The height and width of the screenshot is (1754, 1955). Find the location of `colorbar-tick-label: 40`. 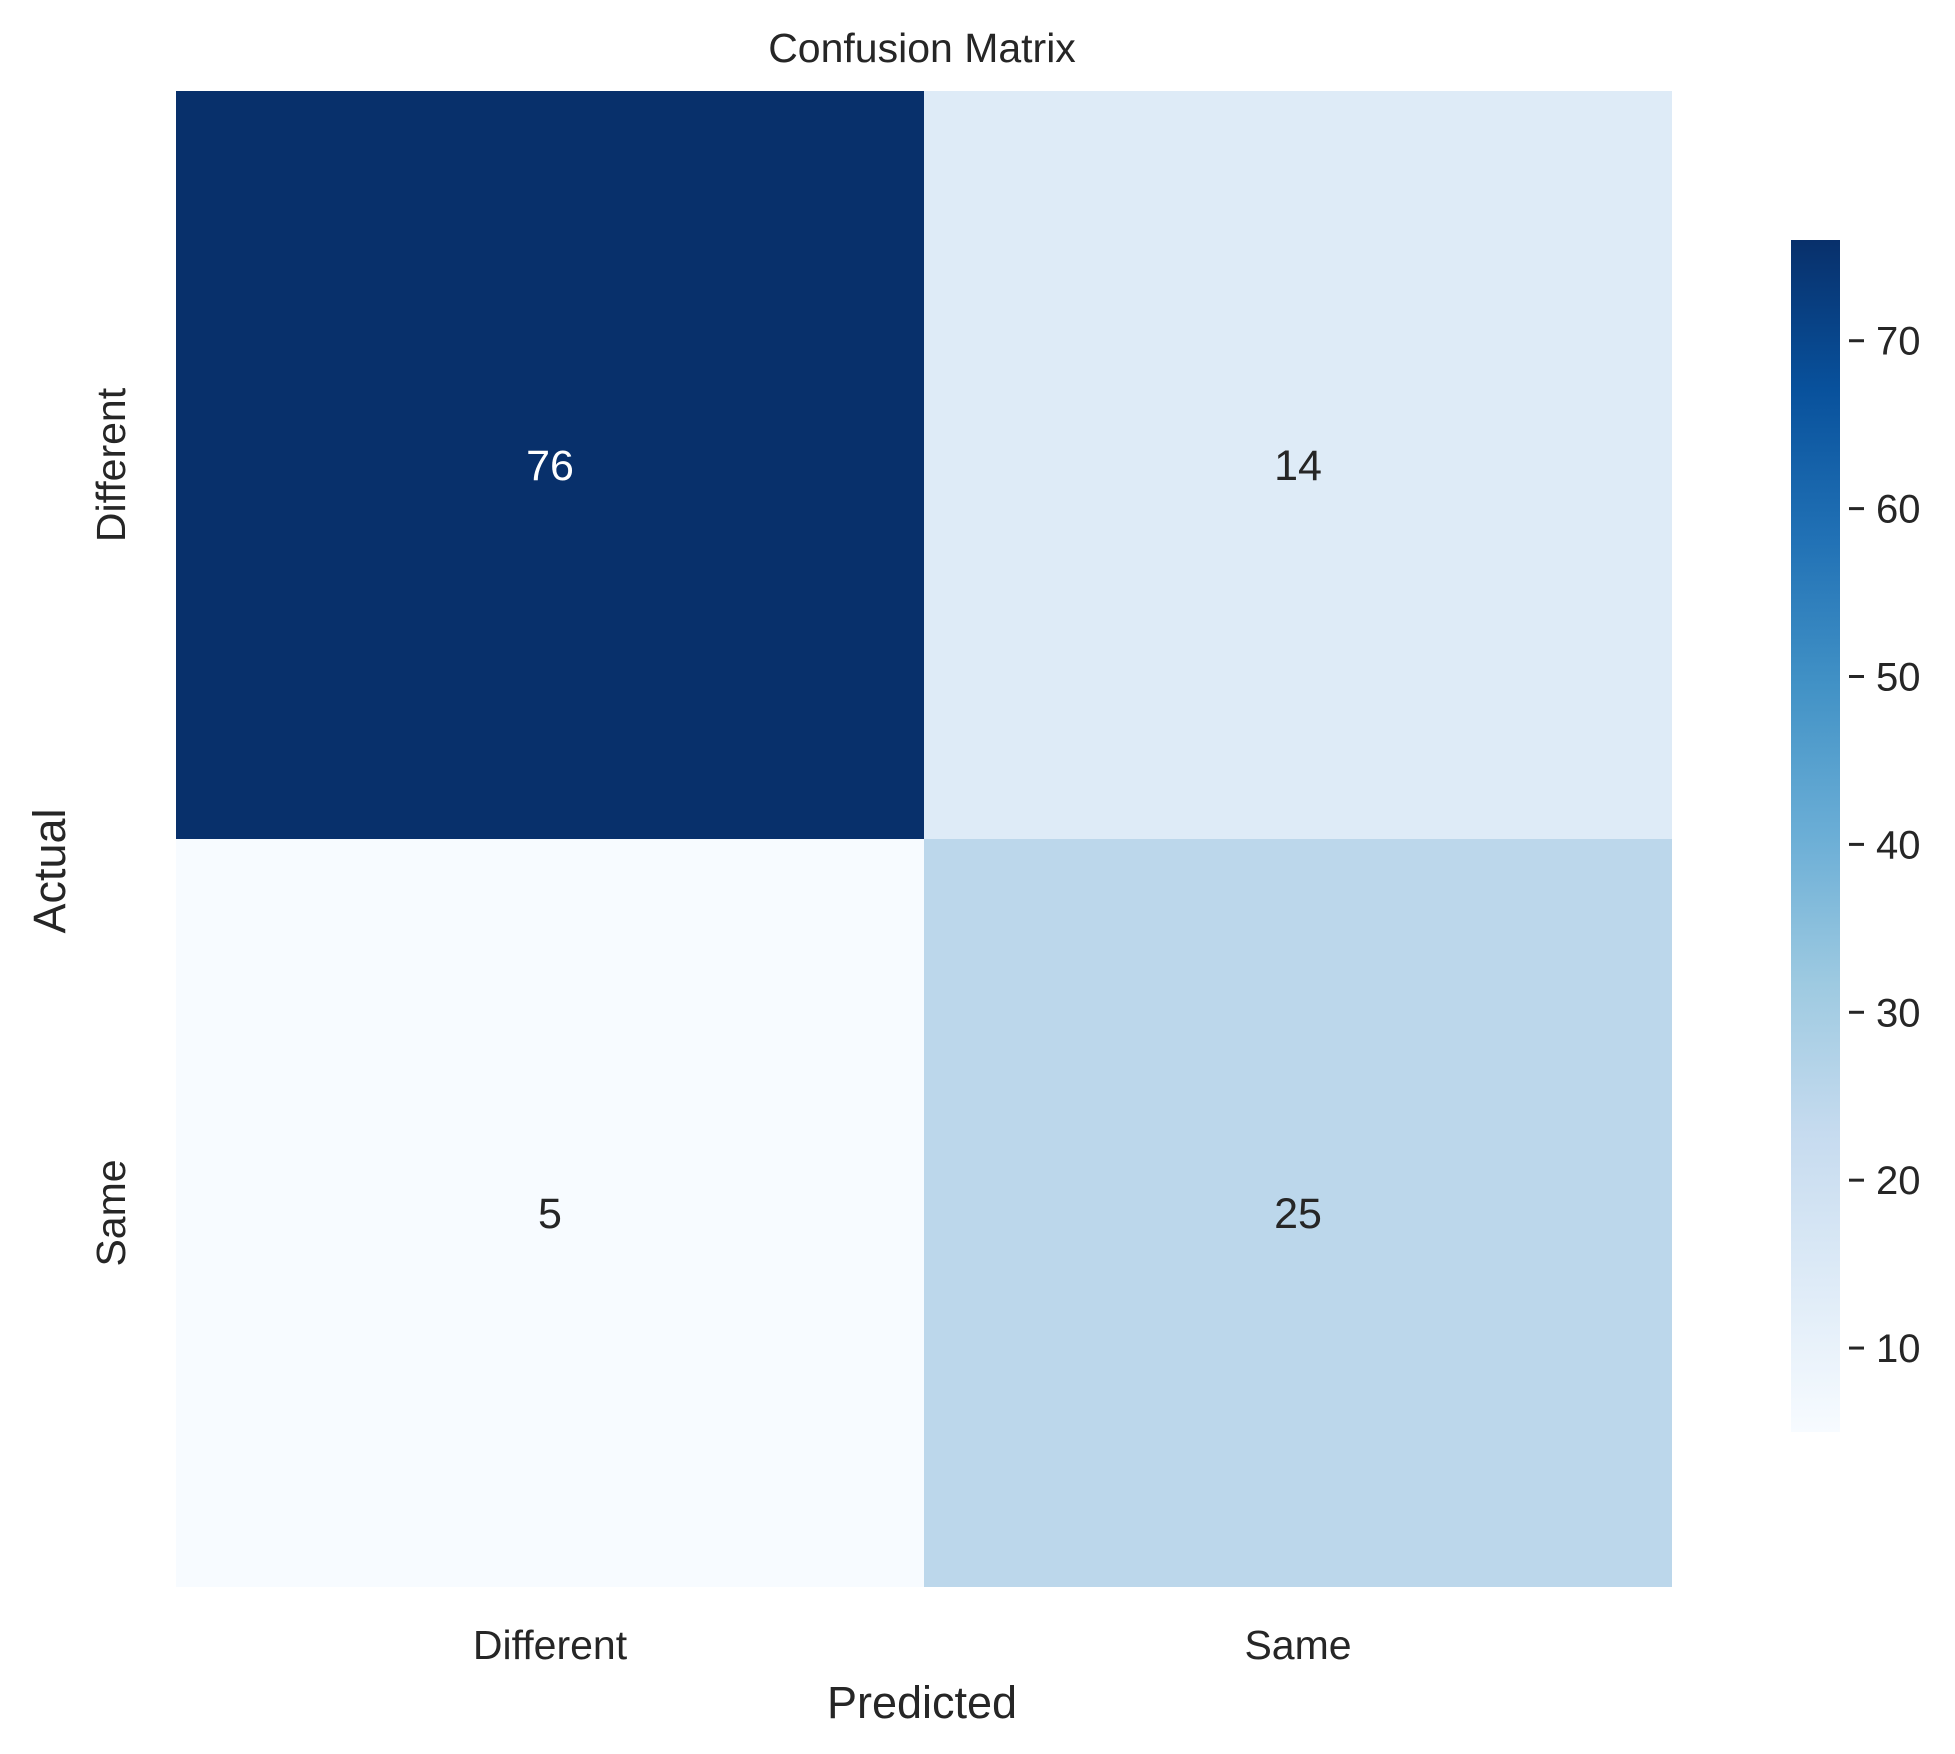

colorbar-tick-label: 40 is located at coordinates (1898, 845).